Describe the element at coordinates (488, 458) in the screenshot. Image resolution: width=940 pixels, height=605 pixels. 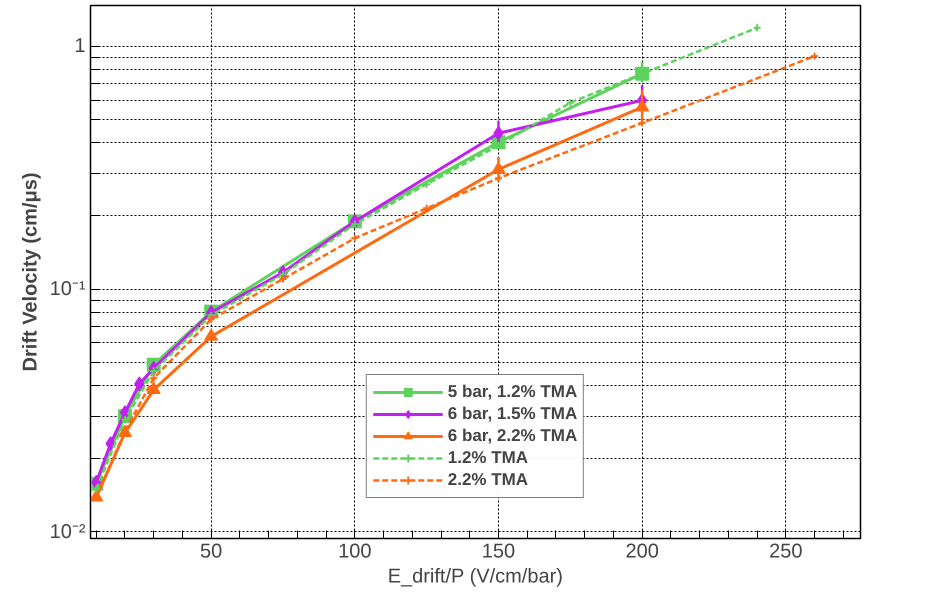
I see `legend-label: 1.2% TMA` at that location.